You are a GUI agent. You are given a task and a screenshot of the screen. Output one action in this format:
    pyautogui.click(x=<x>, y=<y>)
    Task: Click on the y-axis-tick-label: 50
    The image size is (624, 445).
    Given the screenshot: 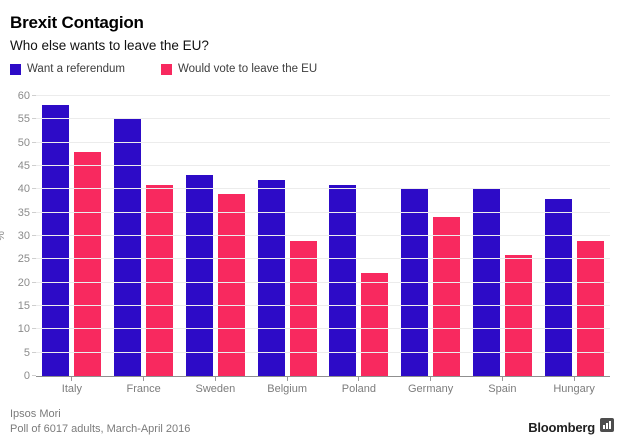 What is the action you would take?
    pyautogui.click(x=23, y=142)
    